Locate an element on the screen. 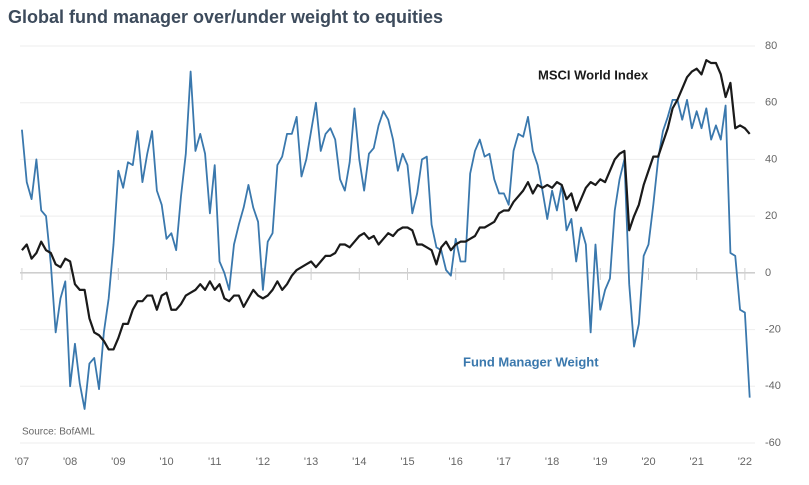 Image resolution: width=809 pixels, height=485 pixels. x-tick-label: '13 is located at coordinates (311, 462).